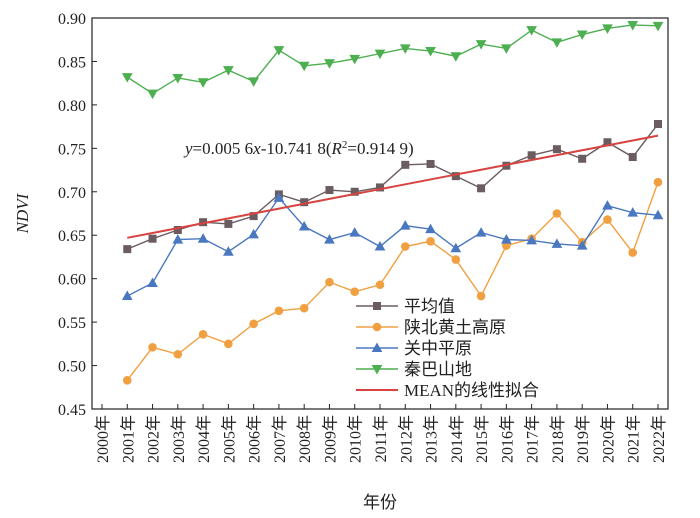 The height and width of the screenshot is (518, 700). I want to click on y-tick-label: 0.90, so click(72, 19).